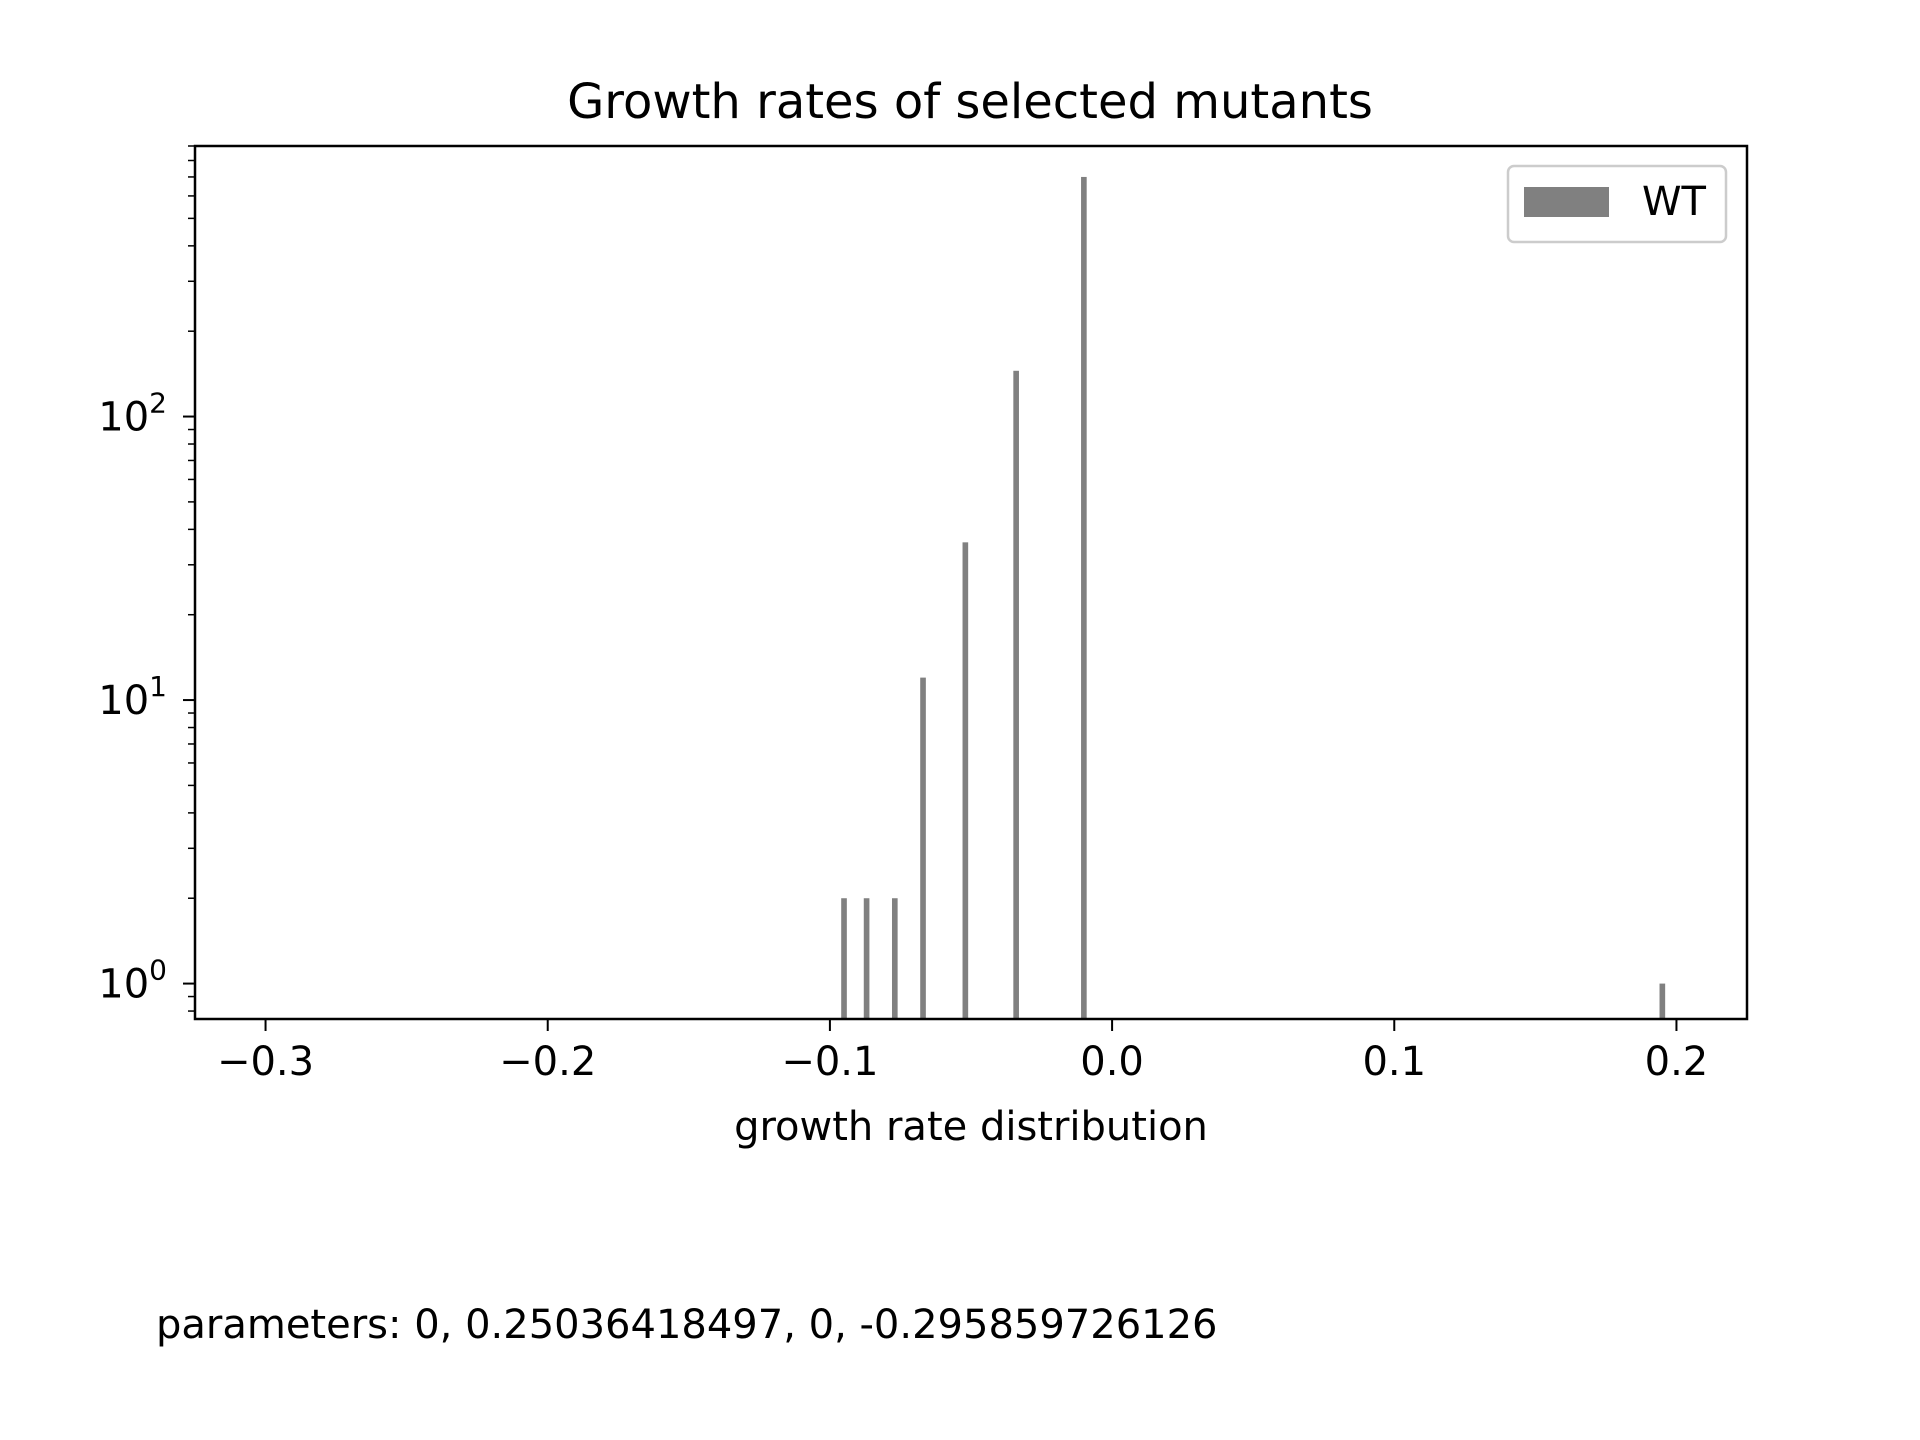 The width and height of the screenshot is (1920, 1440). I want to click on x-axis-label: growth rate distribution, so click(971, 1127).